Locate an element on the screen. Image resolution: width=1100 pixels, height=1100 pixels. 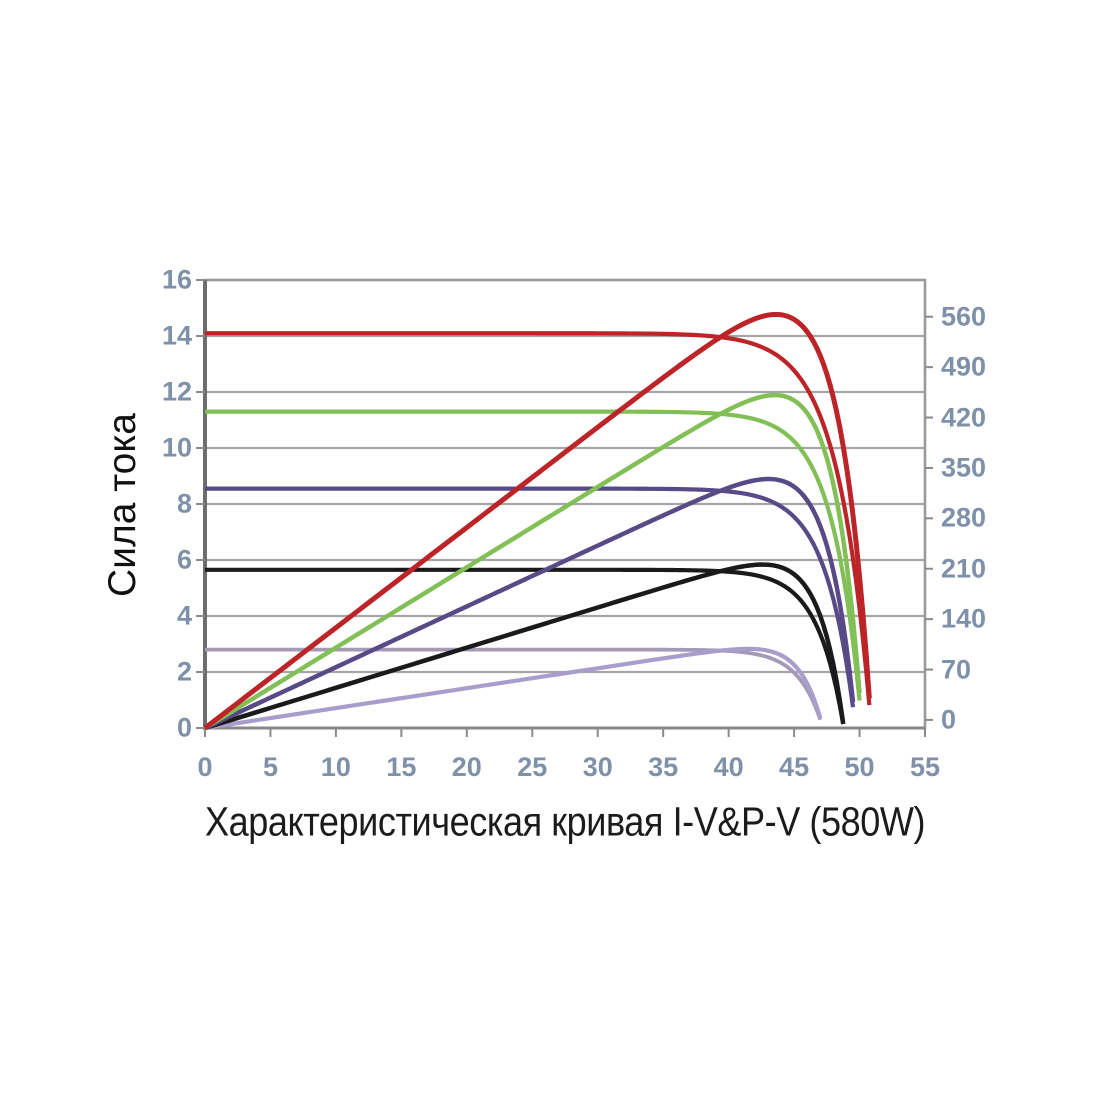
left-axis-ticklabel: 16 is located at coordinates (176, 279).